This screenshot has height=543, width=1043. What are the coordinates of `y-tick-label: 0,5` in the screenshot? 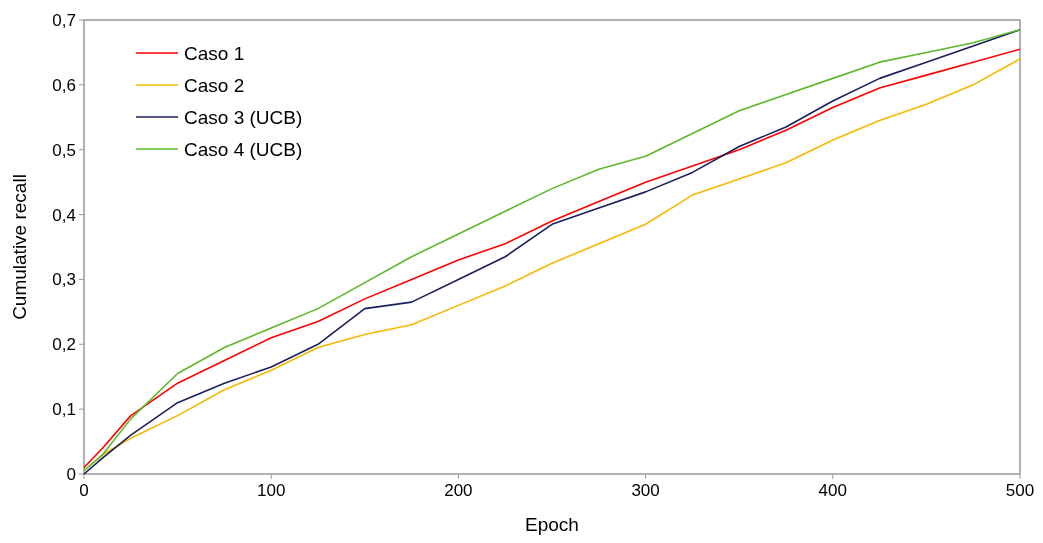 It's located at (64, 150).